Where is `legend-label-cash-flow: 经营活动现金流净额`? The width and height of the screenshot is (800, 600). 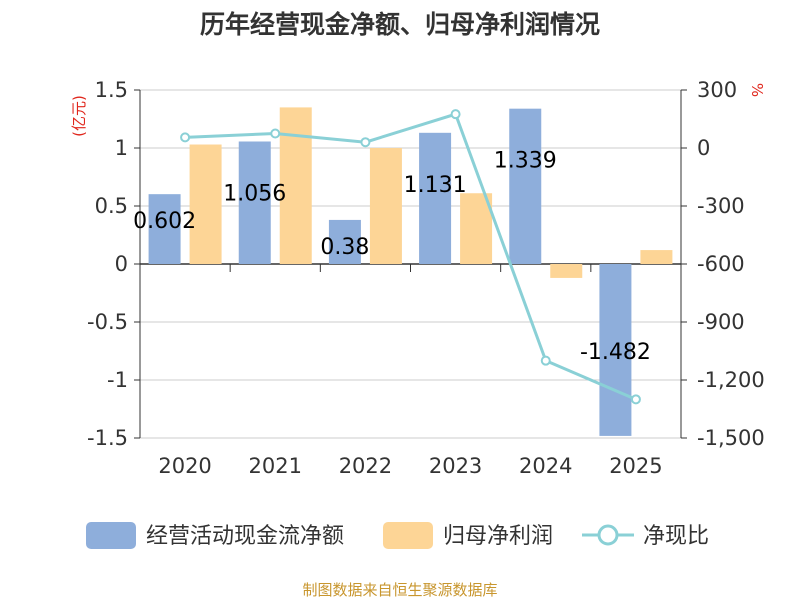
legend-label-cash-flow: 经营活动现金流净额 is located at coordinates (245, 536).